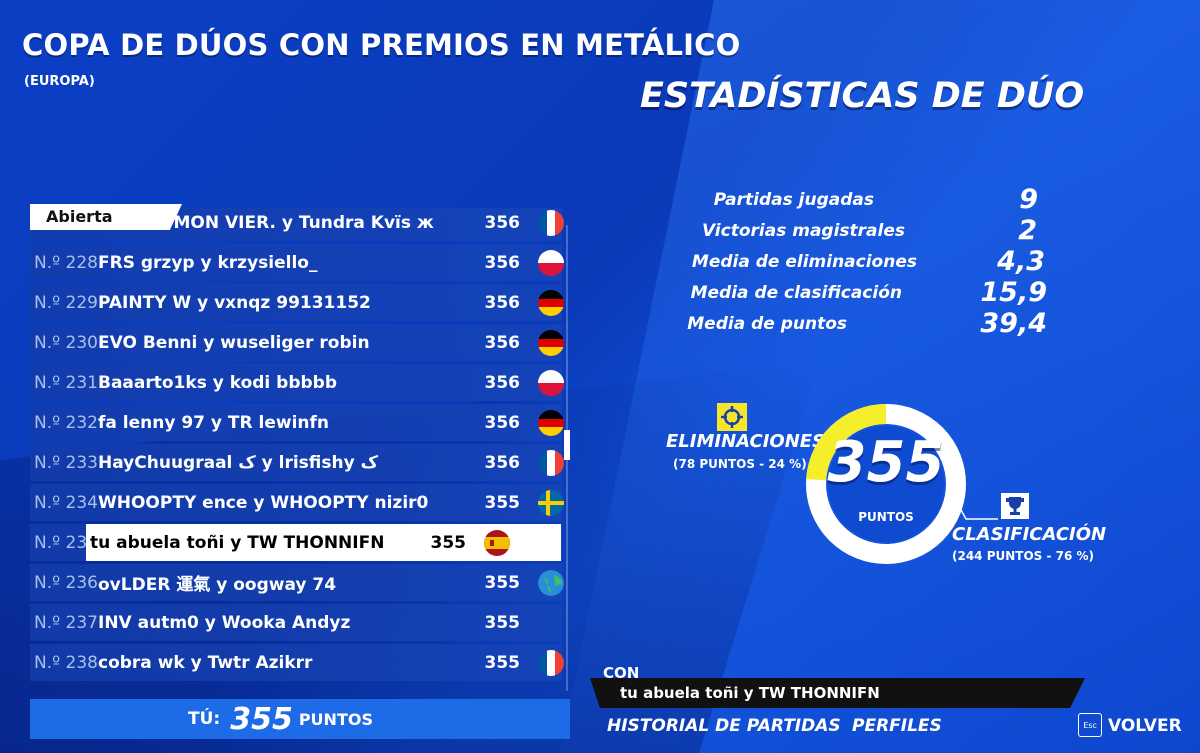  I want to click on match-history-link: HISTORIAL DE PARTIDAS, so click(724, 726).